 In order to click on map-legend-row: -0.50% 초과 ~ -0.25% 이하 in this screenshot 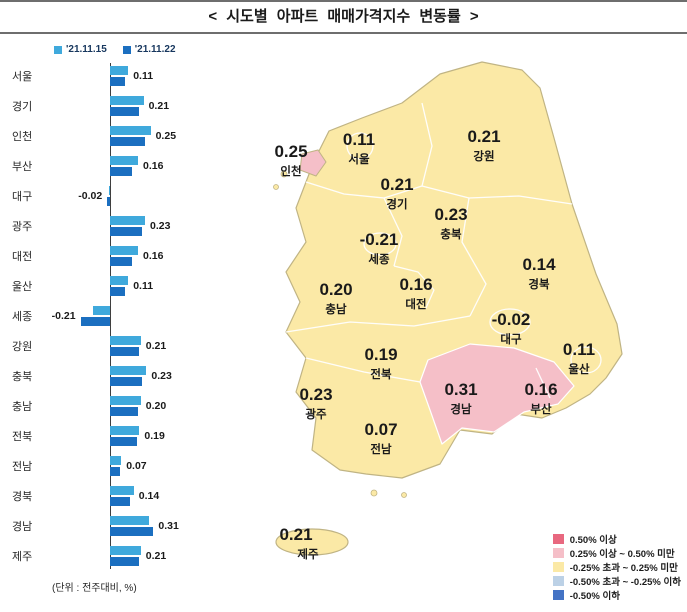, I will do `click(616, 581)`.